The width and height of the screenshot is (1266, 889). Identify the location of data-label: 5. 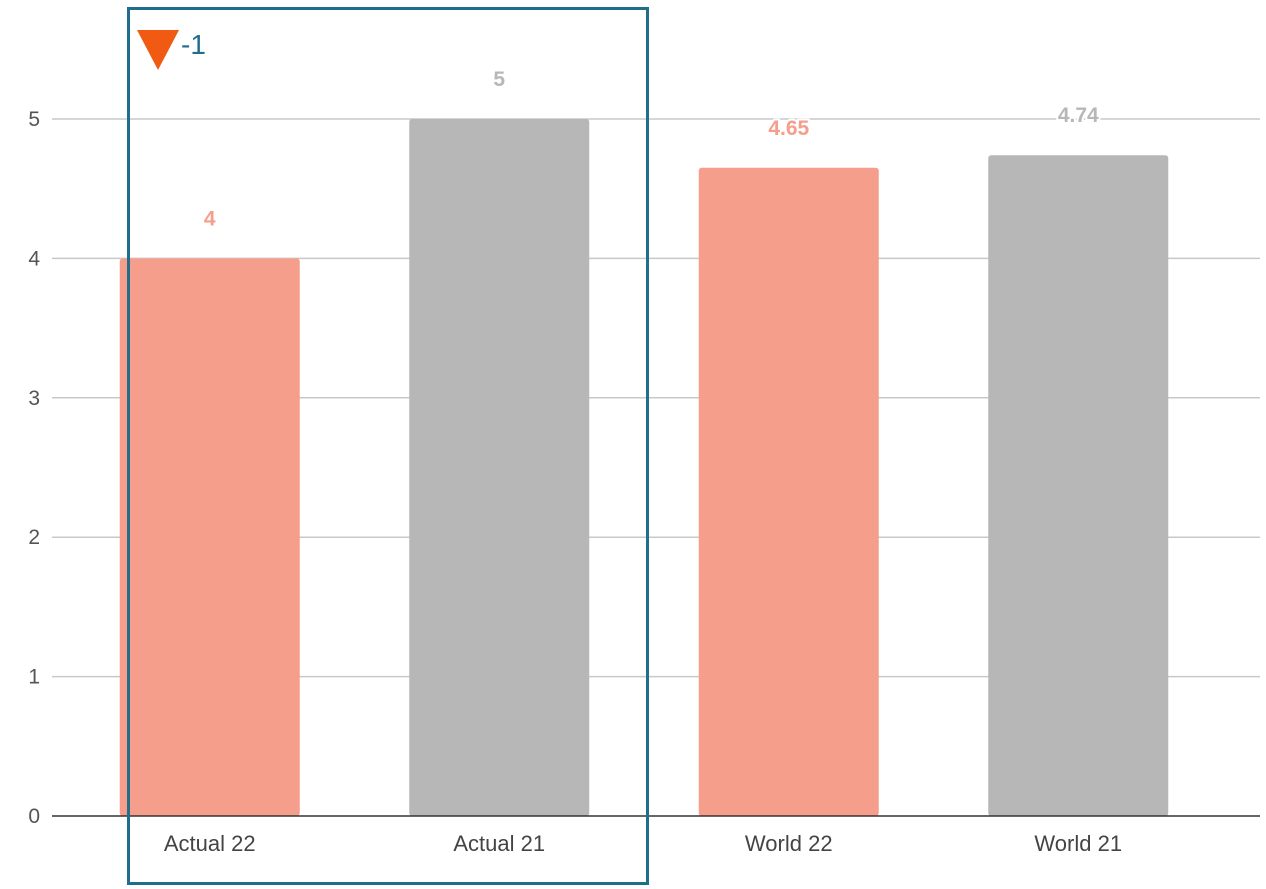
(499, 79).